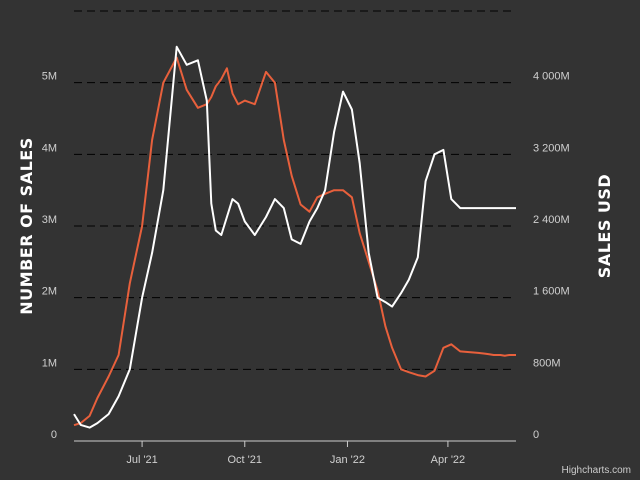 The width and height of the screenshot is (640, 480). I want to click on y-axis-left-title: NUMBER OF SALES, so click(26, 225).